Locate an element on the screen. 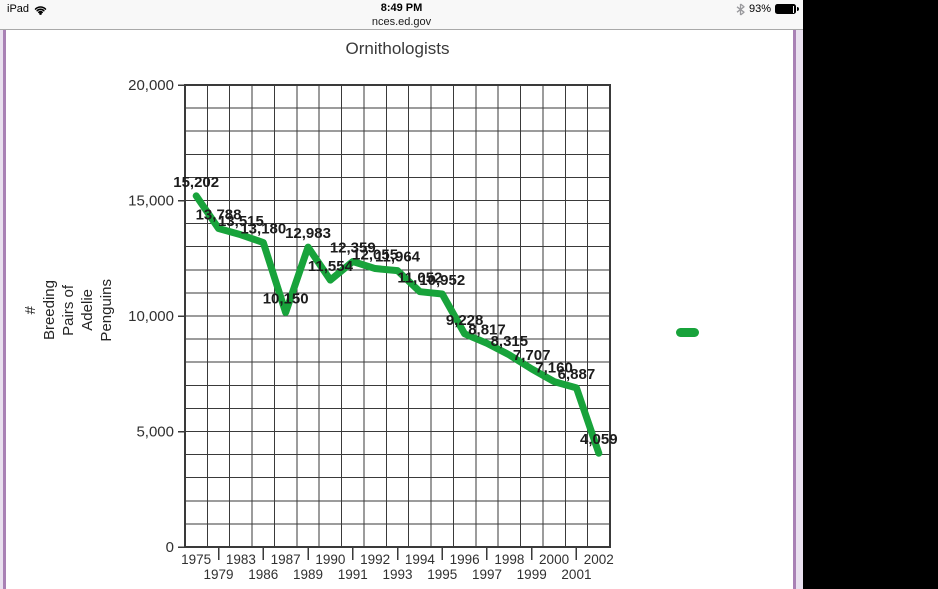  bluetooth-icon is located at coordinates (740, 9).